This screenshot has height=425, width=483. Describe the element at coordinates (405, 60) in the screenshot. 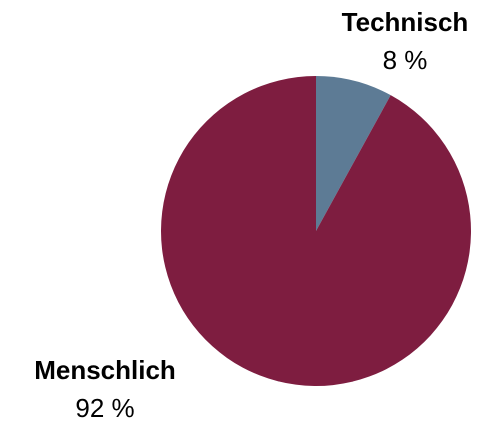

I see `slice-value-label: 8 %` at that location.